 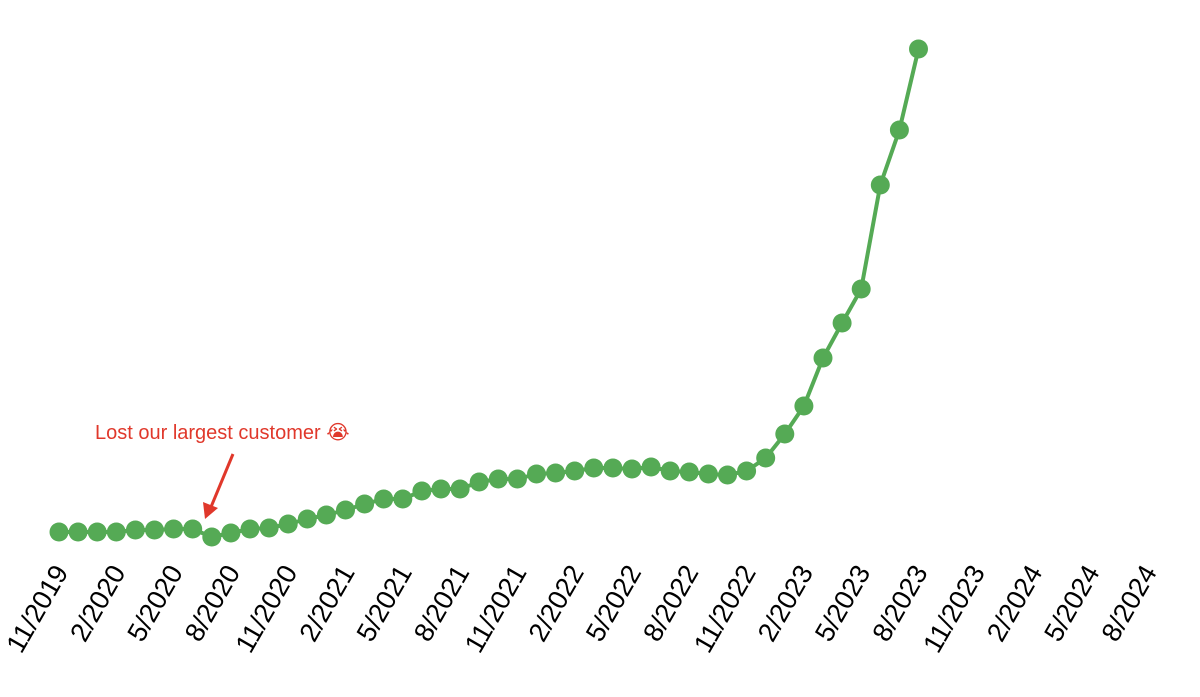 What do you see at coordinates (155, 603) in the screenshot?
I see `x-tick-label: 5/2020` at bounding box center [155, 603].